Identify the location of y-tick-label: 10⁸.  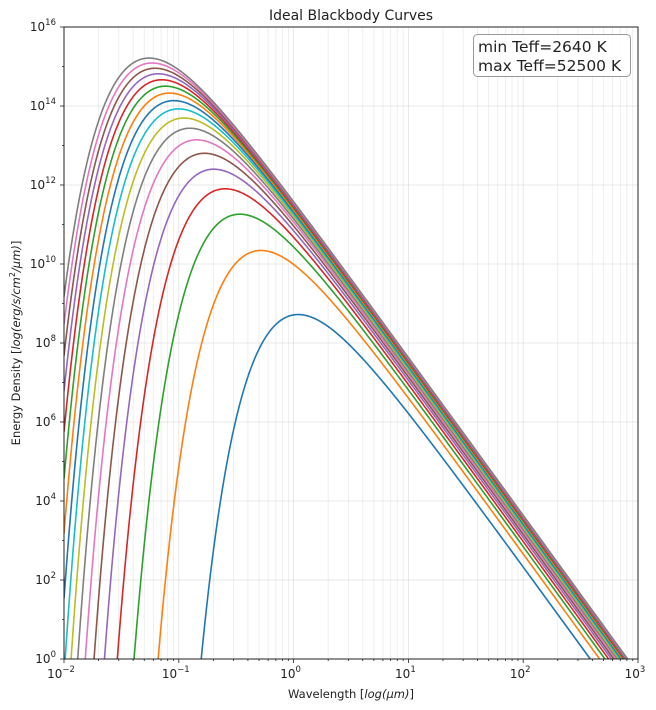
(45, 342).